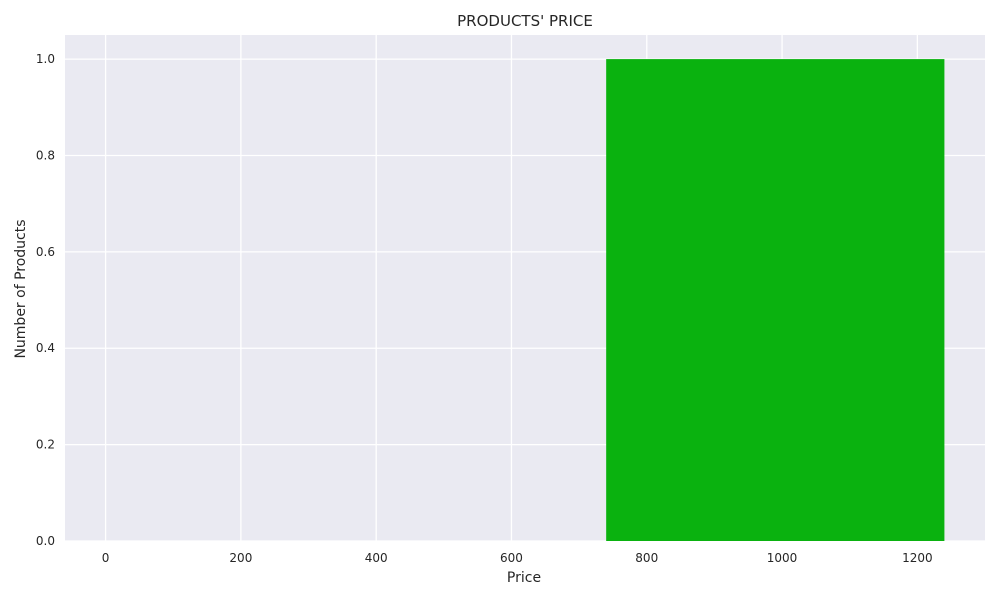 The width and height of the screenshot is (1000, 600). What do you see at coordinates (525, 21) in the screenshot?
I see `chart-title: PRODUCTS' PRICE` at bounding box center [525, 21].